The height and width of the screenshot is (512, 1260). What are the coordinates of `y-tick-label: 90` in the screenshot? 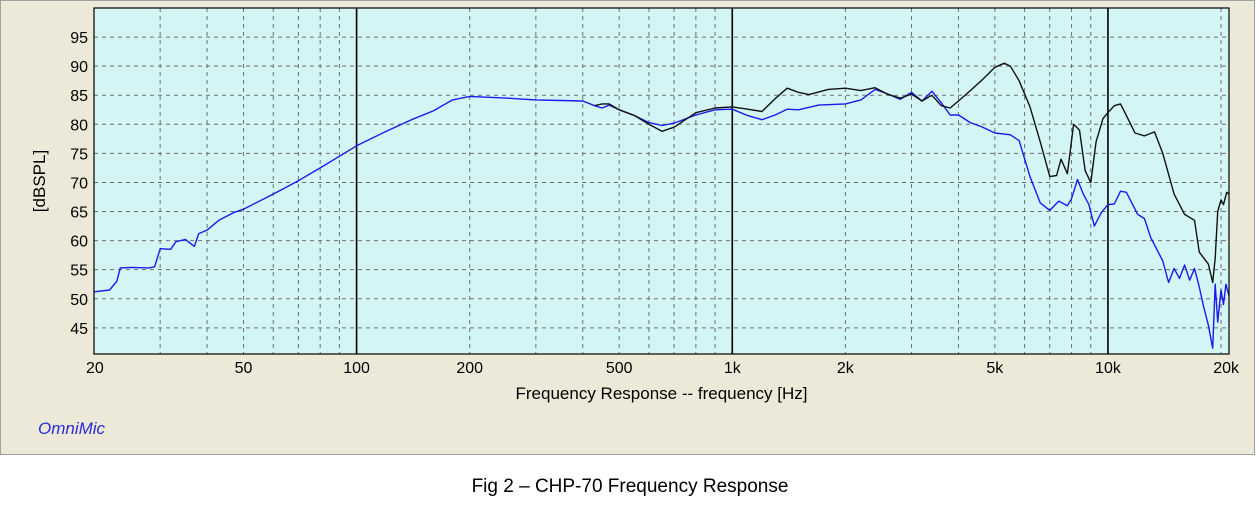 It's located at (79, 67).